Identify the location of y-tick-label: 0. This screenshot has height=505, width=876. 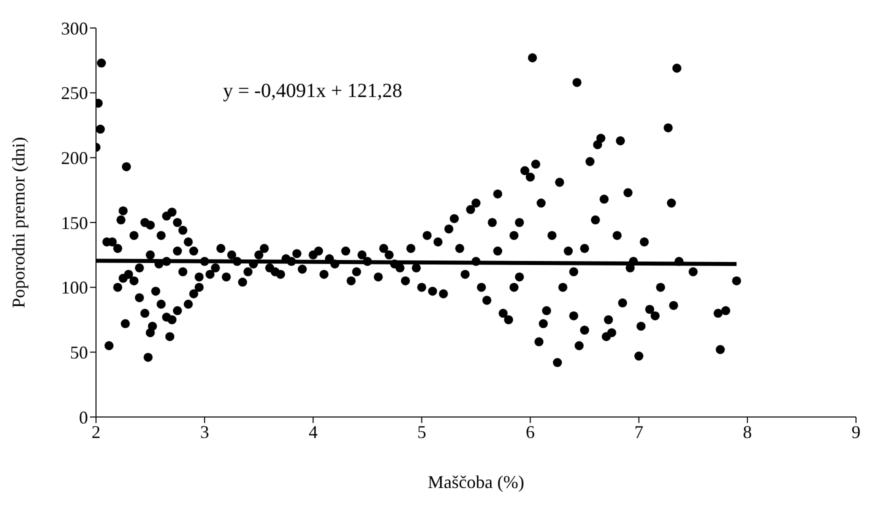
(83, 417).